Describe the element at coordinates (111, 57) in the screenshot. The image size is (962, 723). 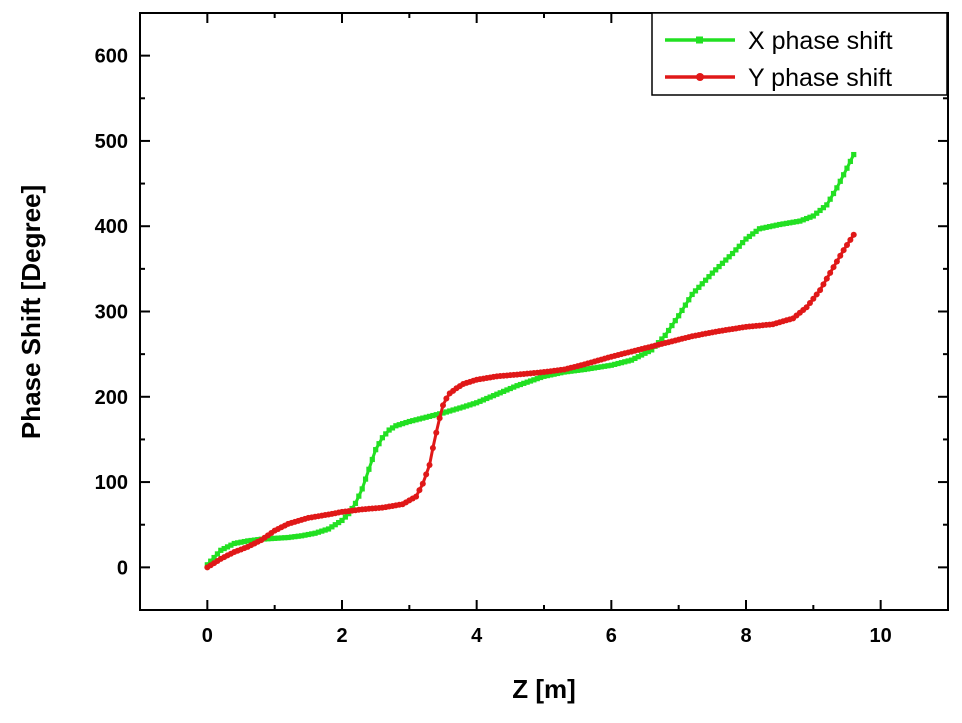
I see `y-tick-label: 600` at that location.